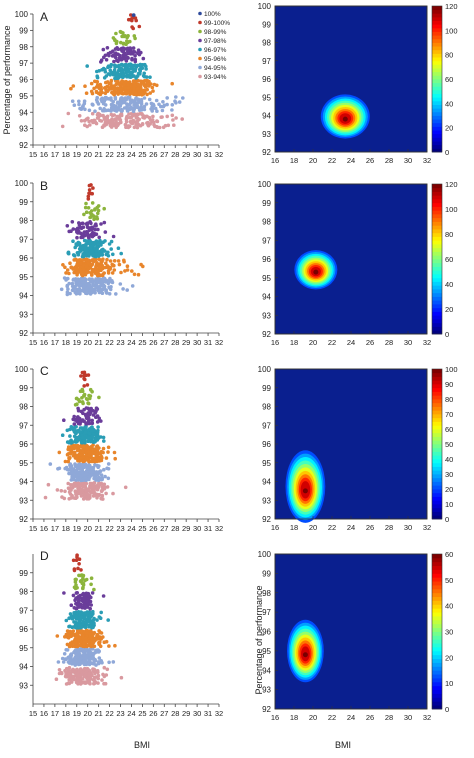 This screenshot has width=474, height=758. Describe the element at coordinates (447, 334) in the screenshot. I see `colorbar-tick-label: 0` at that location.